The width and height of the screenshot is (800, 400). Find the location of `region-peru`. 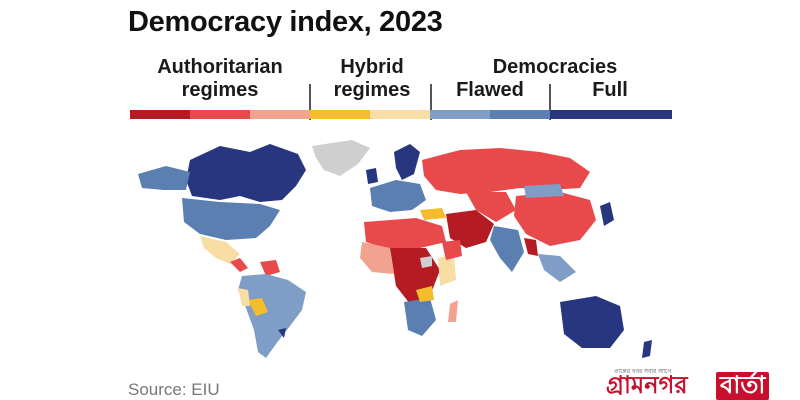

region-peru is located at coordinates (244, 297).